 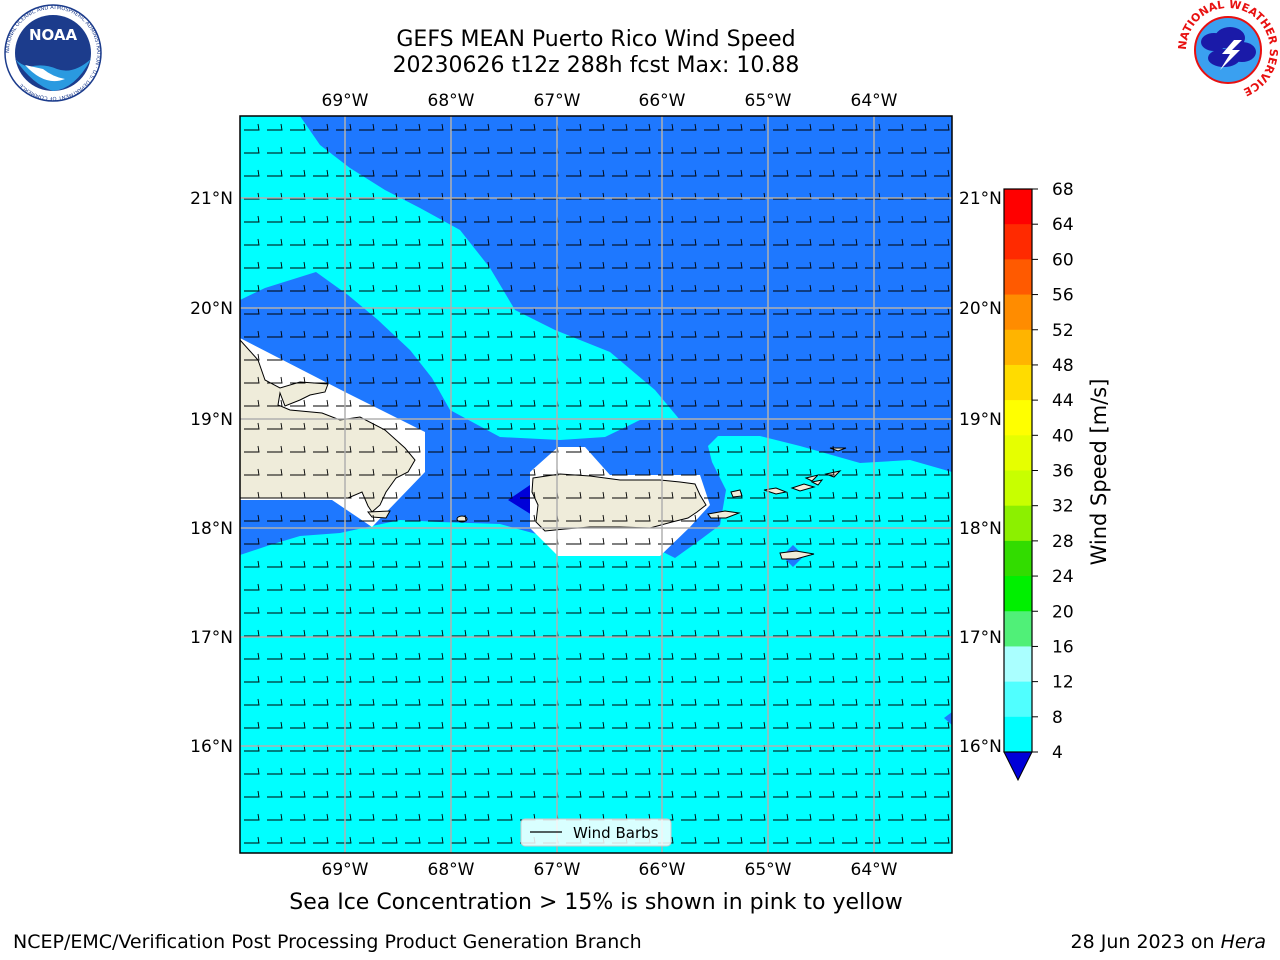 I want to click on footer-date-text: 28 Jun 2023 on, so click(x=1145, y=942).